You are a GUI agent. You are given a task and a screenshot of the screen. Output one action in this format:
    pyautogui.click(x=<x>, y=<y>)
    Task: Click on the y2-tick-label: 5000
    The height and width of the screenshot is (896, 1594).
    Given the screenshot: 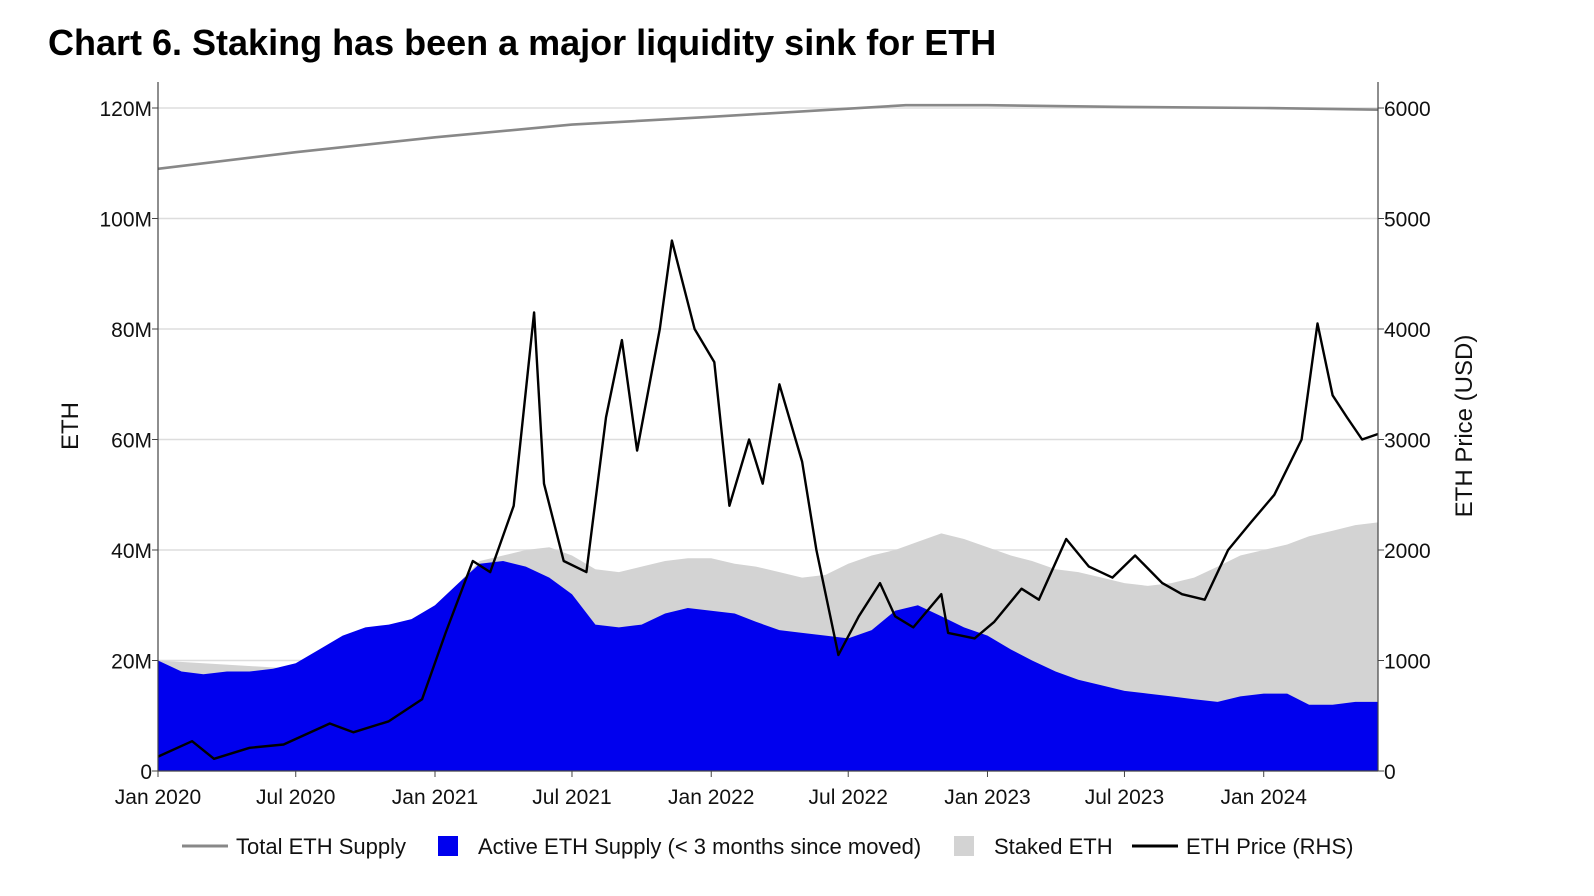 What is the action you would take?
    pyautogui.click(x=1407, y=220)
    